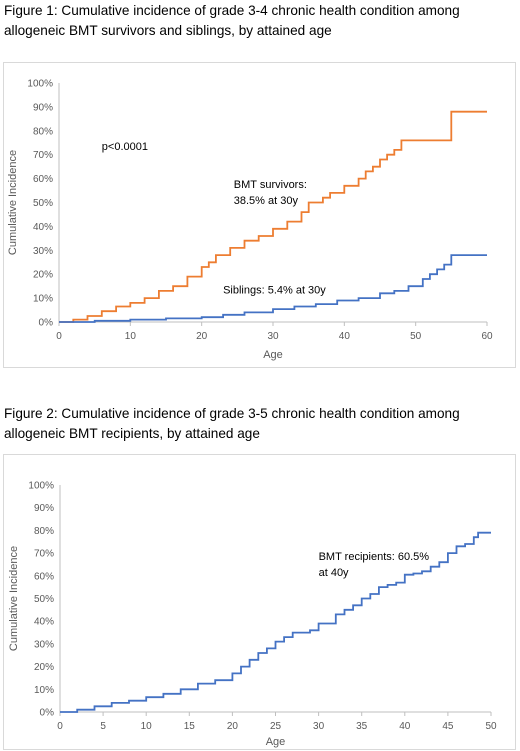 The image size is (520, 751). What do you see at coordinates (487, 336) in the screenshot?
I see `figure1-x-tick-label: 60` at bounding box center [487, 336].